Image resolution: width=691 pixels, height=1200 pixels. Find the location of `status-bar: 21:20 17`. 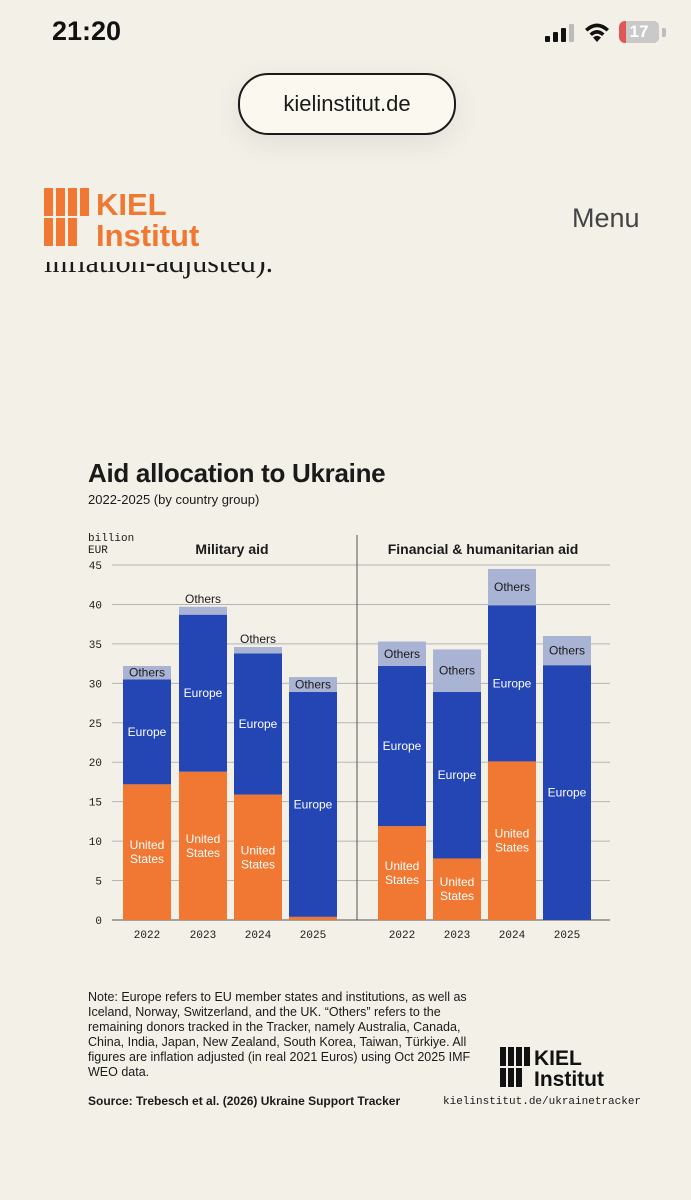

status-bar: 21:20 17 is located at coordinates (345, 32).